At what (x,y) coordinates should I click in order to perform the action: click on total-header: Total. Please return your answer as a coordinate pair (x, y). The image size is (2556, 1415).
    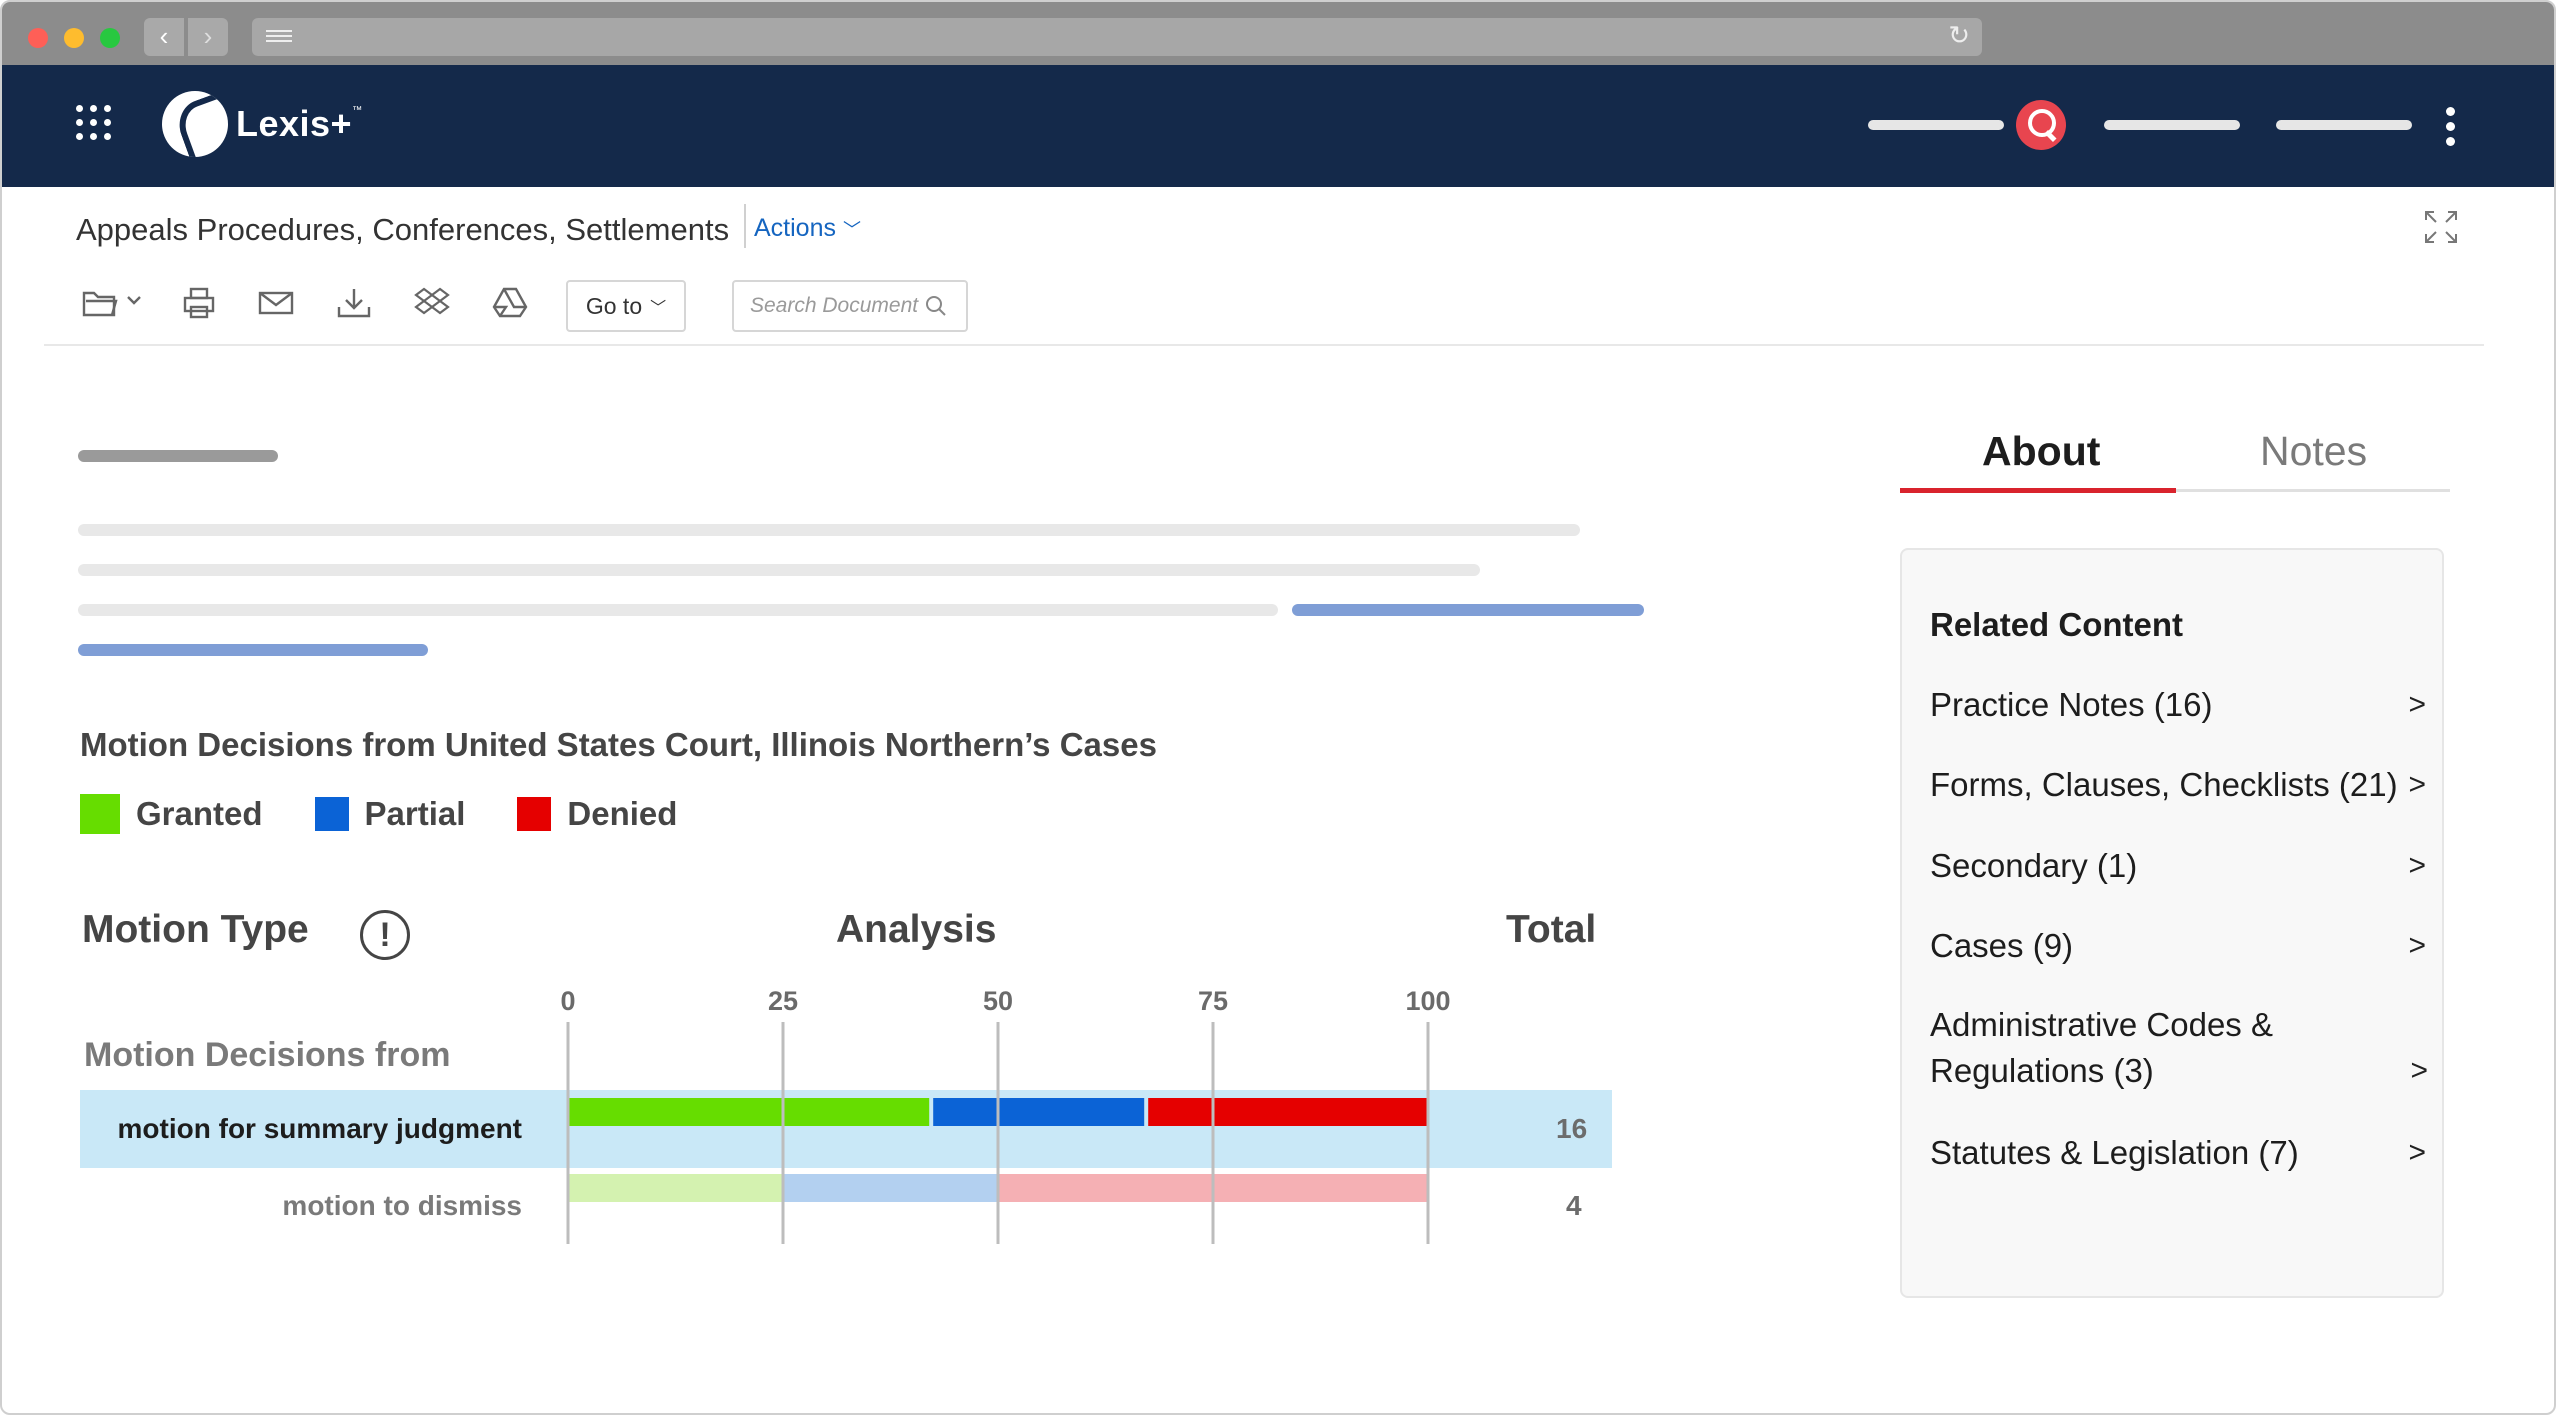
    Looking at the image, I should click on (1551, 929).